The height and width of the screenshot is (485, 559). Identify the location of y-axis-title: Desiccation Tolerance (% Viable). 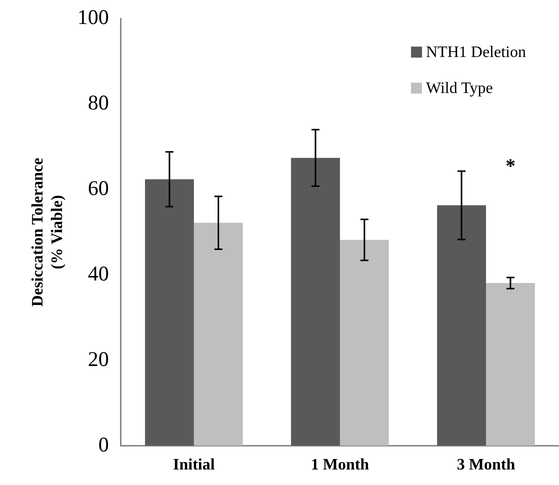
(48, 232).